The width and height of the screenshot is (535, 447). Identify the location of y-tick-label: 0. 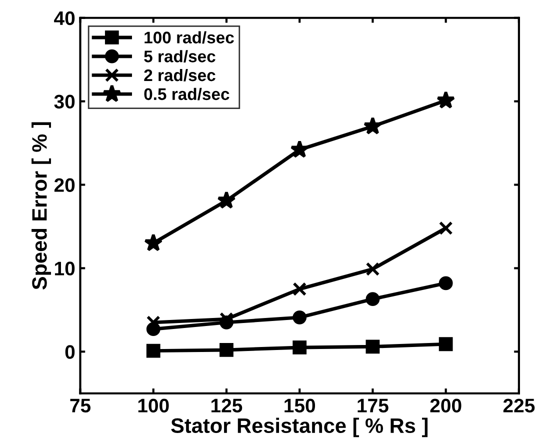
(70, 352).